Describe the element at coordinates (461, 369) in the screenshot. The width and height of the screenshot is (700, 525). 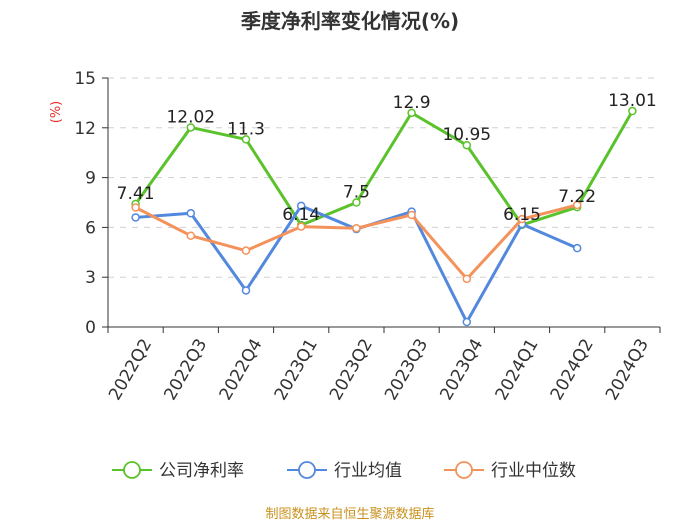
I see `x-tick-label: 2023Q4` at that location.